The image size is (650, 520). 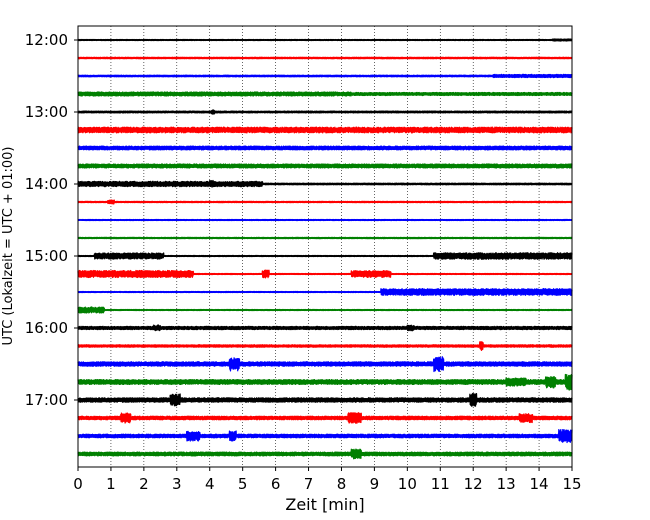 I want to click on x-tick-label: 0, so click(x=78, y=484).